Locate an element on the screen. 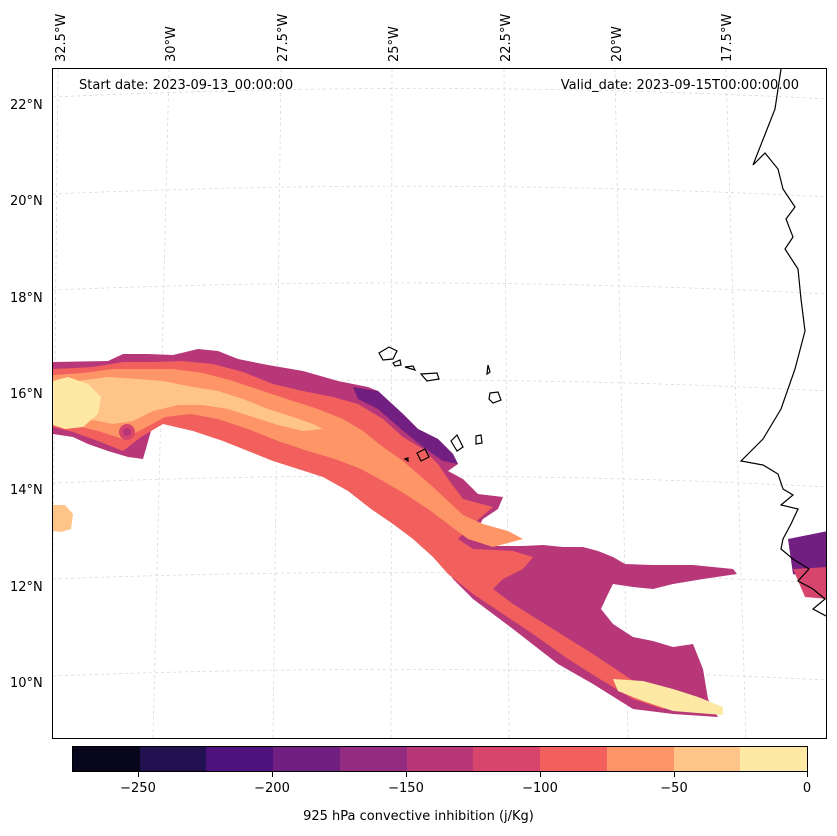  cape-verde-sao-nicolau is located at coordinates (410, 368).